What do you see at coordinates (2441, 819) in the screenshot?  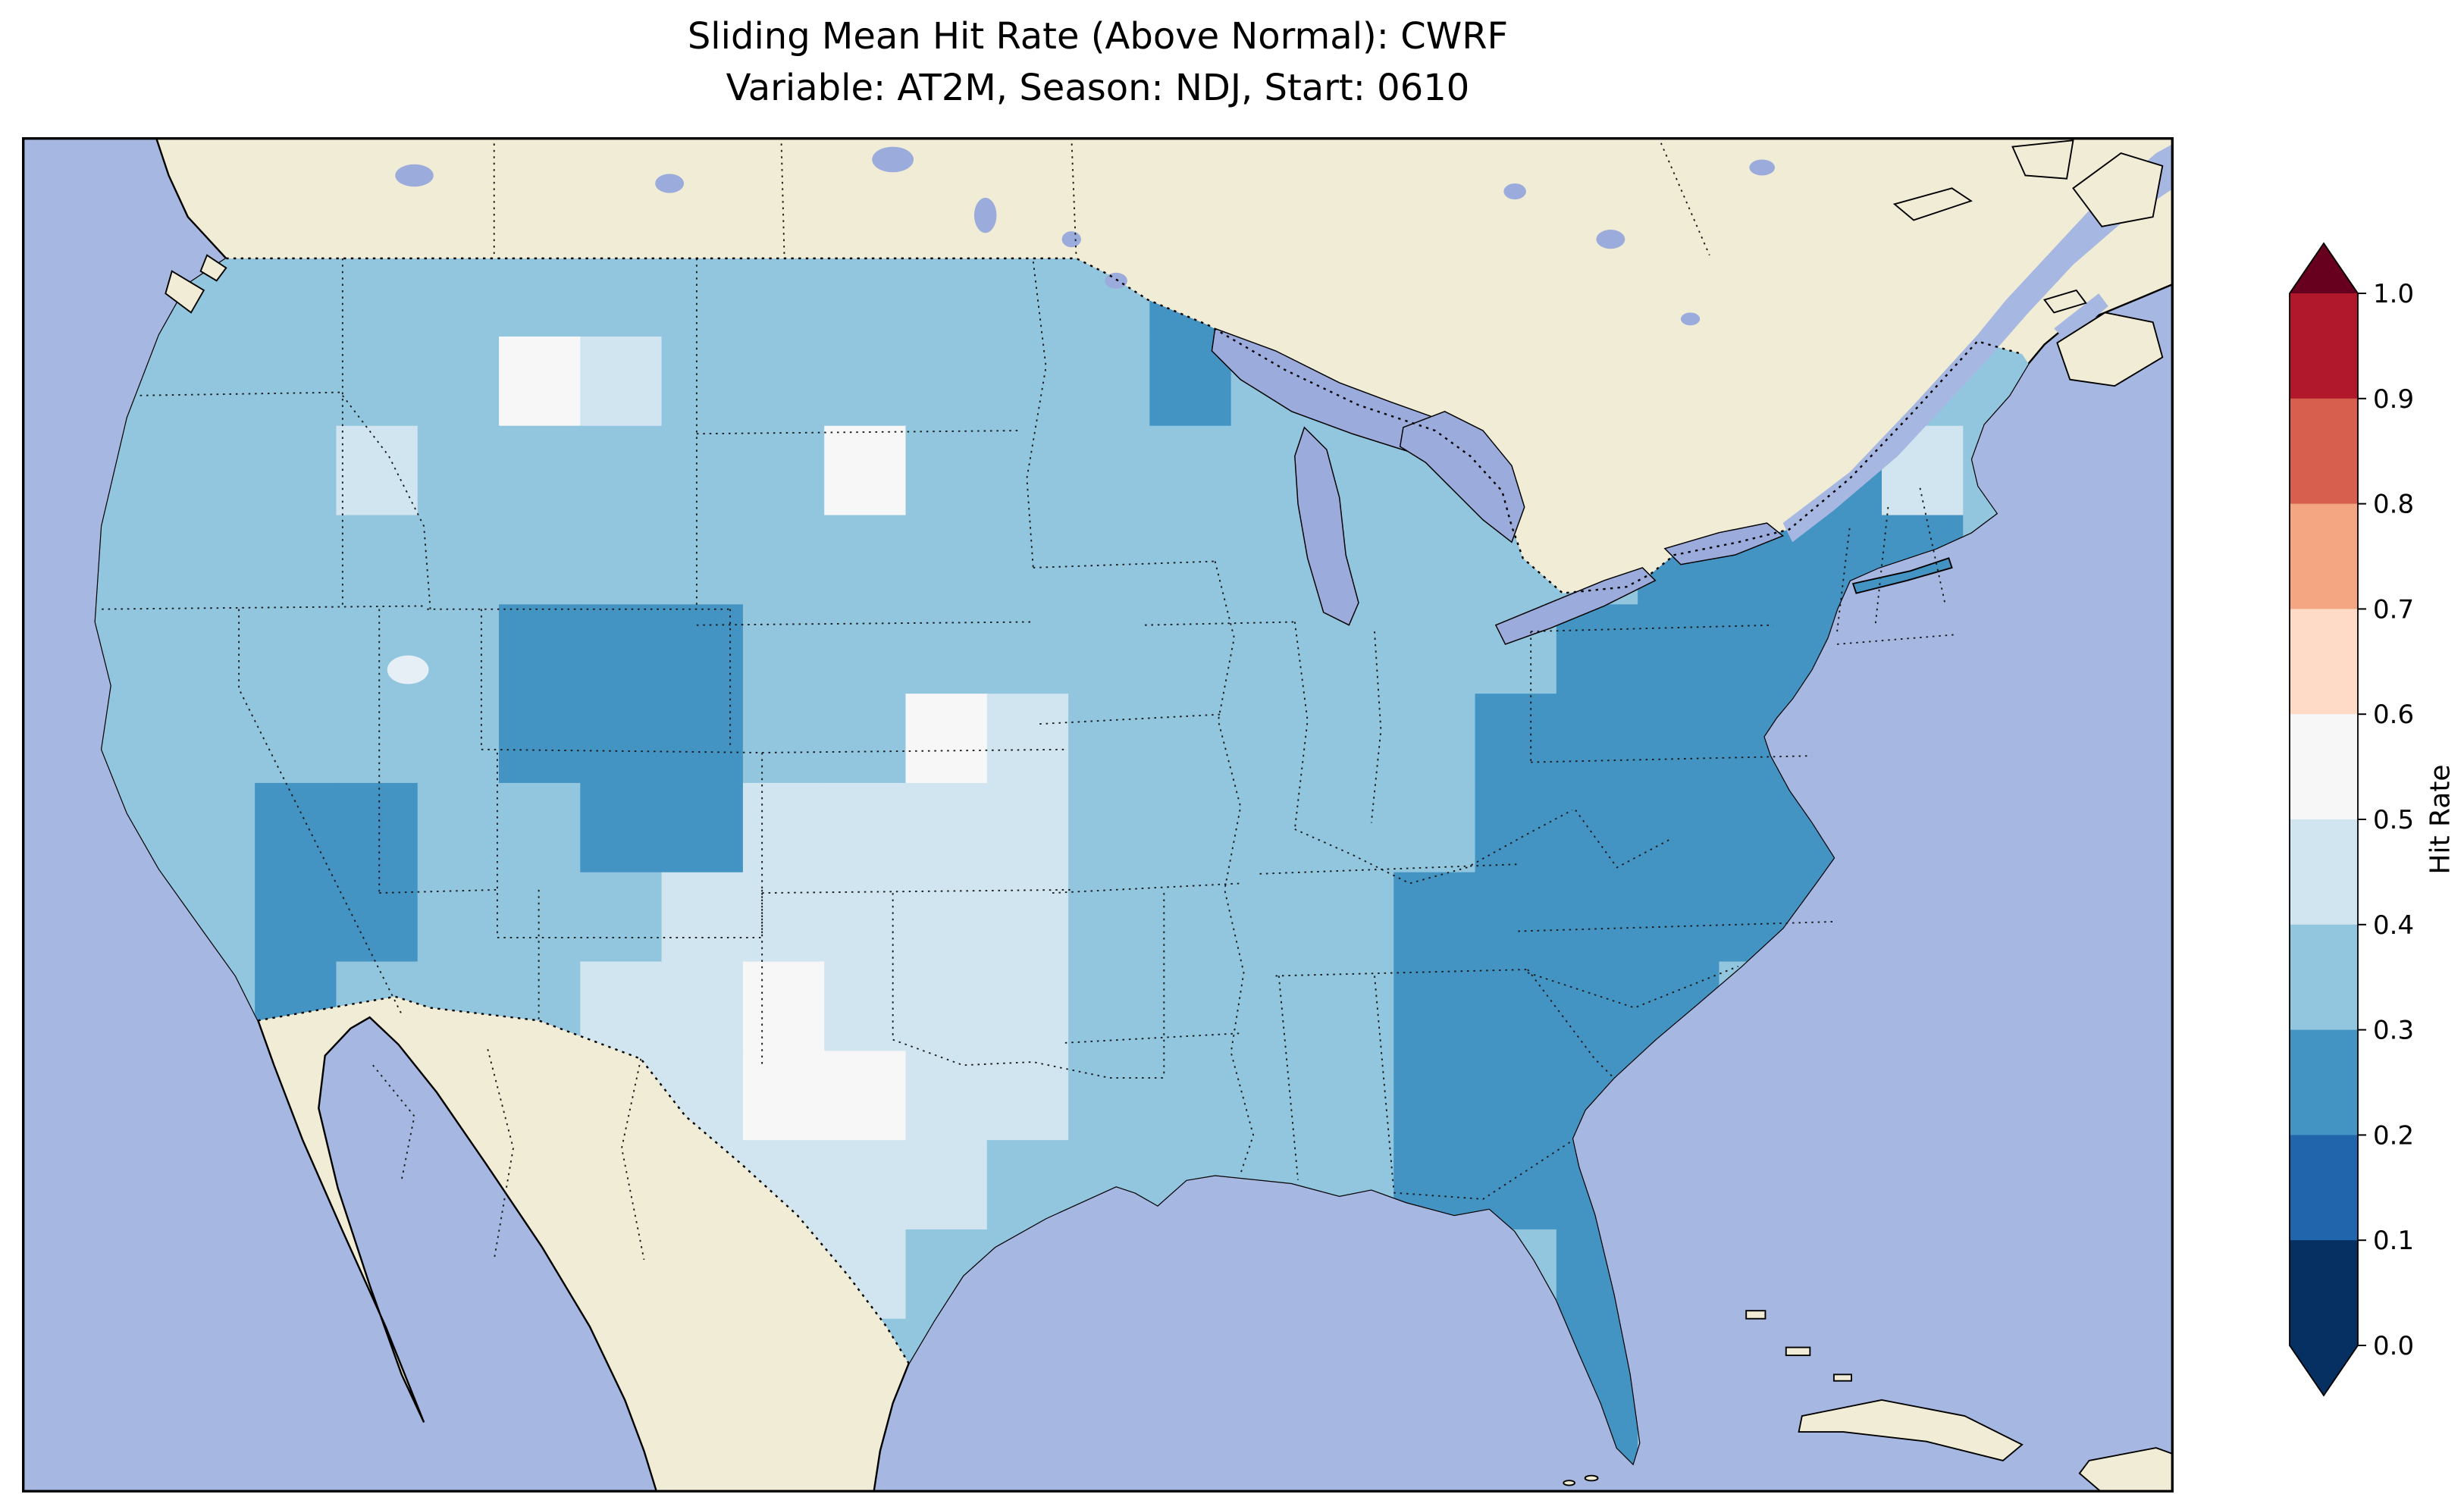 I see `colorbar-label: Hit Rate` at bounding box center [2441, 819].